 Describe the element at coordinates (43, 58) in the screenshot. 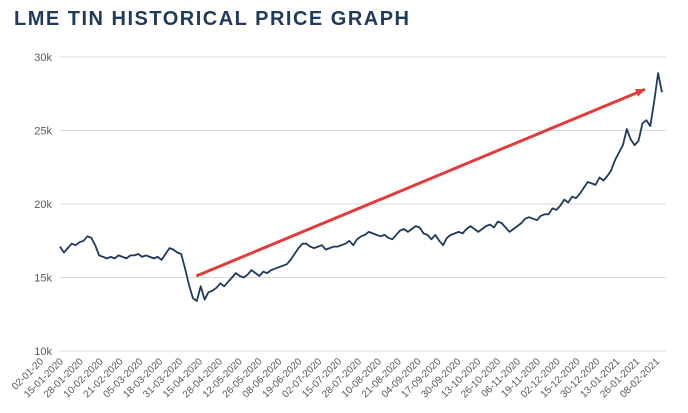

I see `y-tick-label: 30k` at that location.